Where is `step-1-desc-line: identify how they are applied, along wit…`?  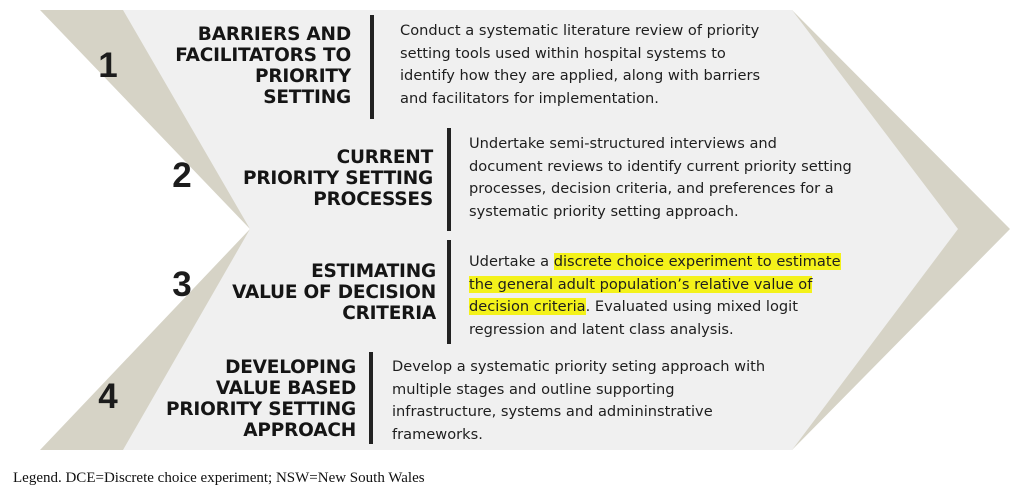 step-1-desc-line: identify how they are applied, along wit… is located at coordinates (580, 75).